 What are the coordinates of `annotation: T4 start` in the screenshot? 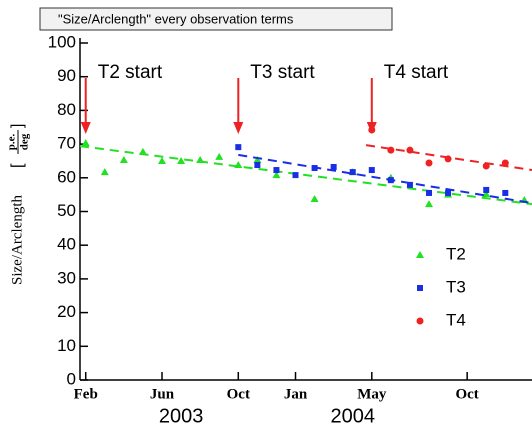 It's located at (416, 72).